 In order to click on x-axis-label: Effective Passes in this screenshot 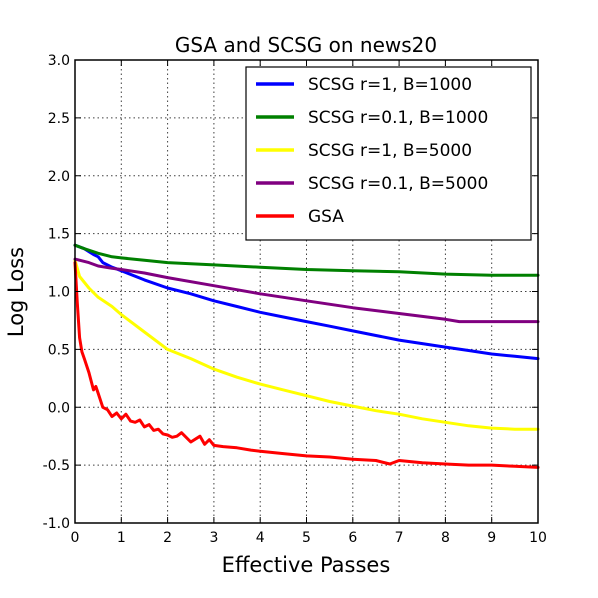, I will do `click(306, 565)`.